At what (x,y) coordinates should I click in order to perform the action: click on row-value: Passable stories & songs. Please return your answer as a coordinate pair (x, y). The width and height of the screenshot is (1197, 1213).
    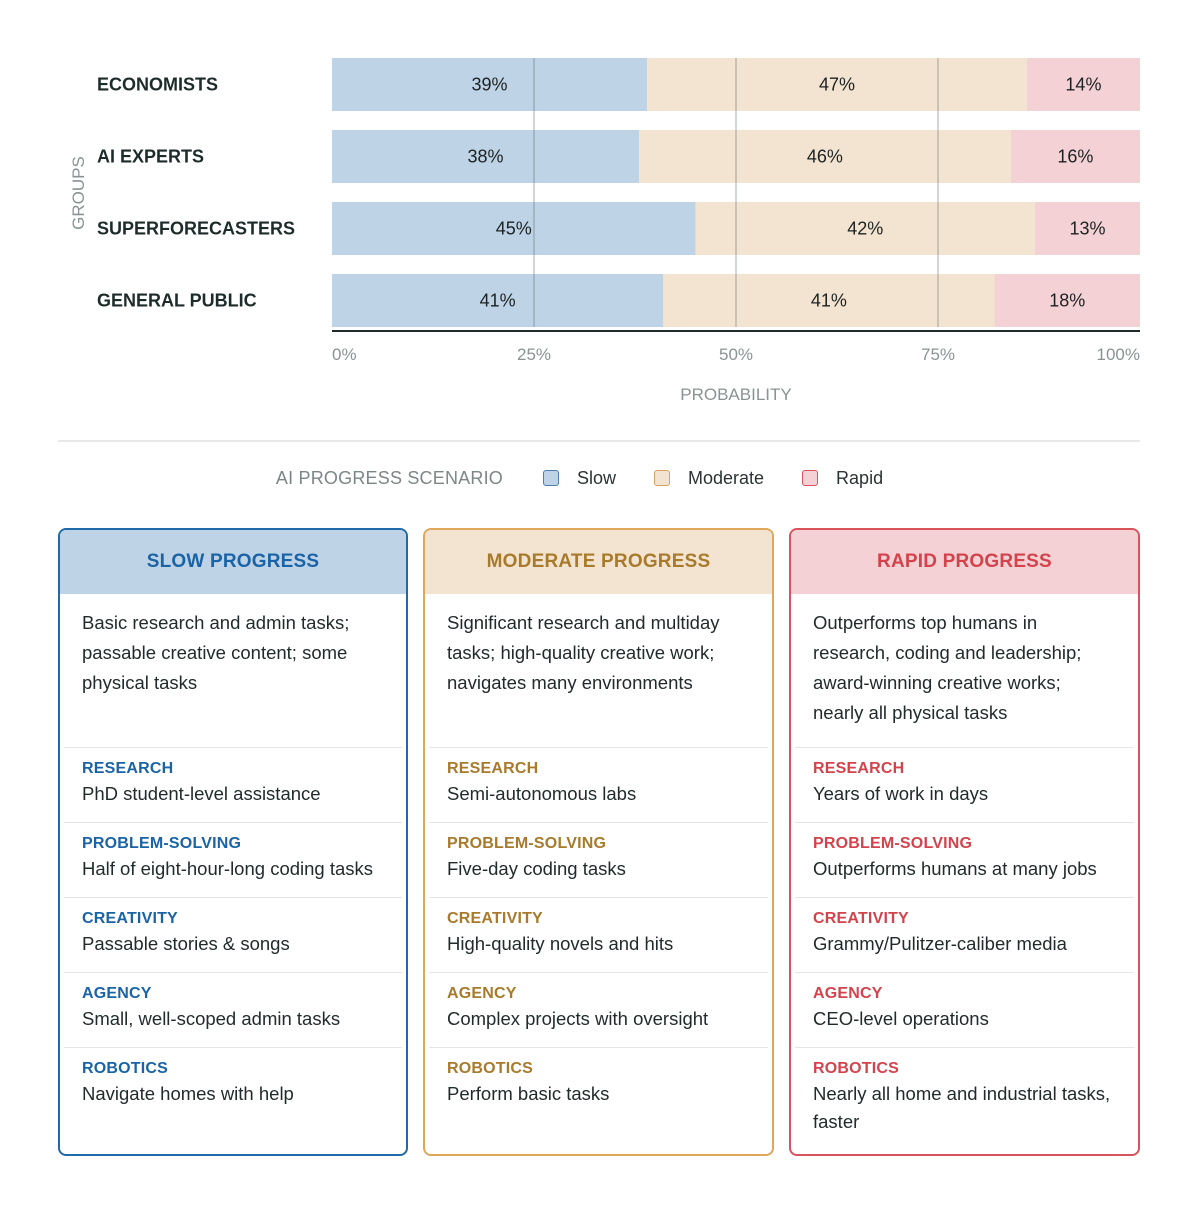
    Looking at the image, I should click on (186, 943).